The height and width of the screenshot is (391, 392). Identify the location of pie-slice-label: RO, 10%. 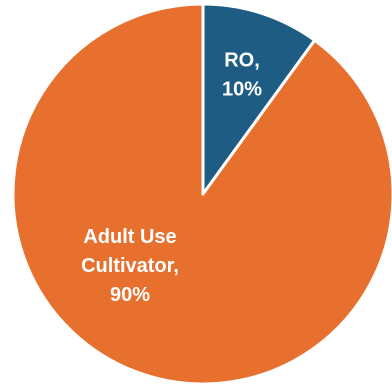
(242, 75).